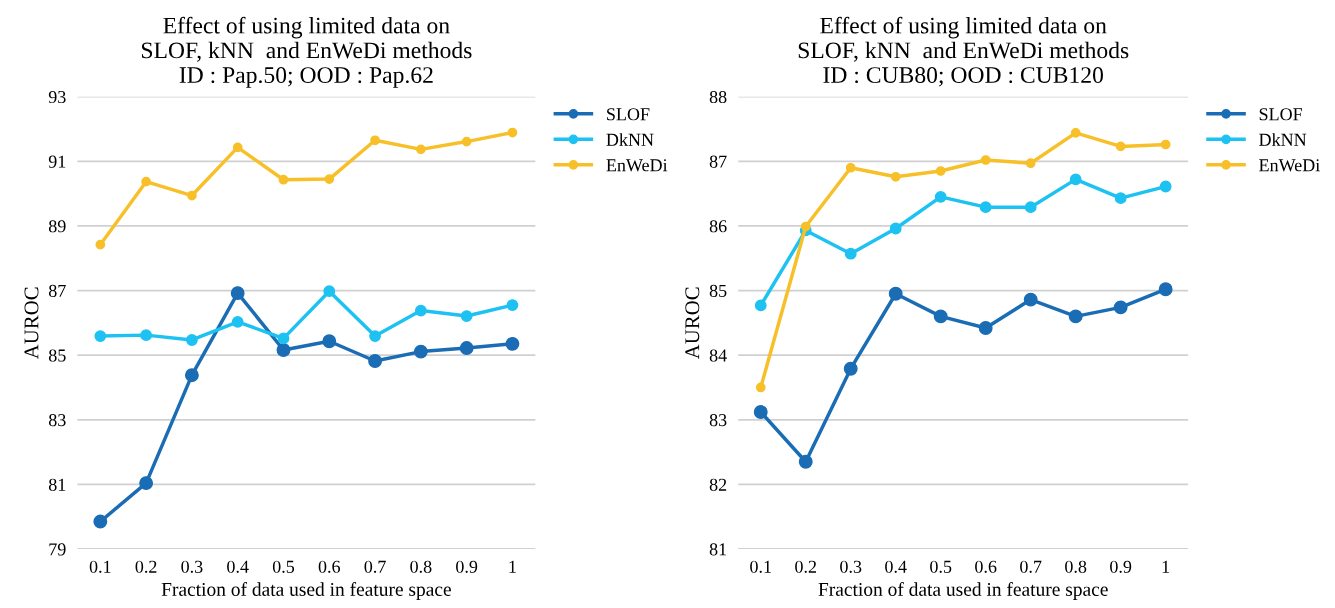 This screenshot has height=608, width=1335. What do you see at coordinates (57, 97) in the screenshot?
I see `y-tick-label: 93` at bounding box center [57, 97].